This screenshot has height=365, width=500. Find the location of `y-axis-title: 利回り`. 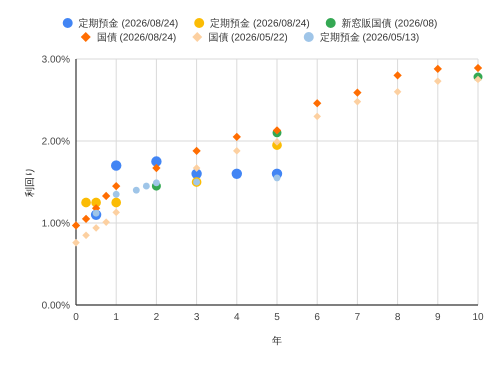

y-axis-title: 利回り is located at coordinates (30, 182).